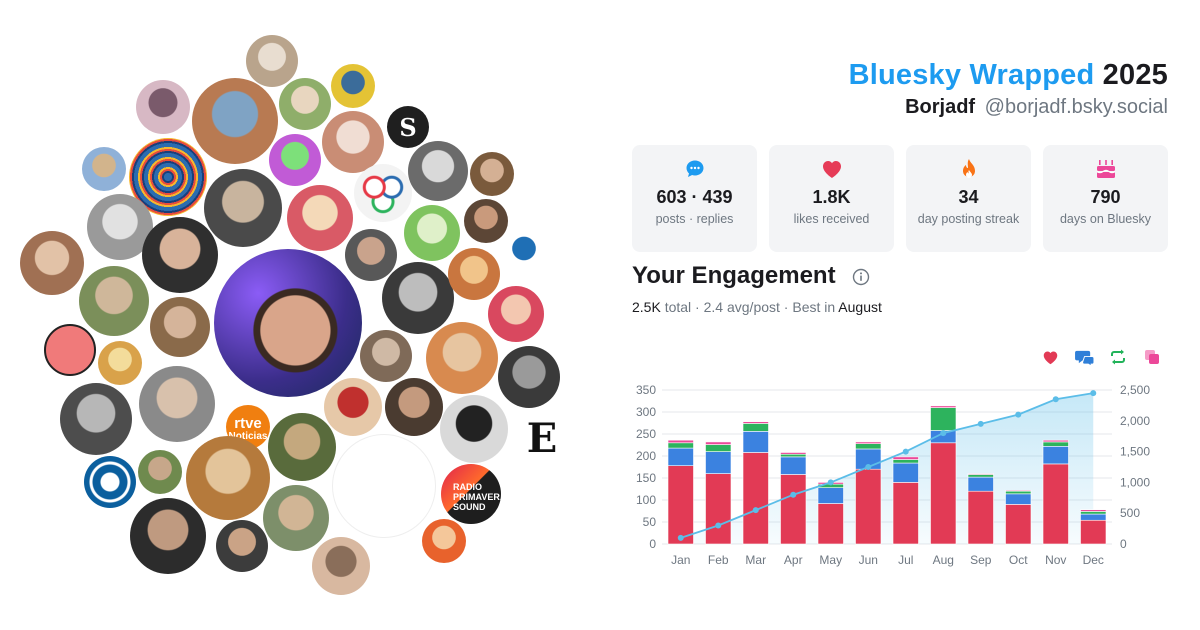  I want to click on y-tick-label-left: 350, so click(646, 390).